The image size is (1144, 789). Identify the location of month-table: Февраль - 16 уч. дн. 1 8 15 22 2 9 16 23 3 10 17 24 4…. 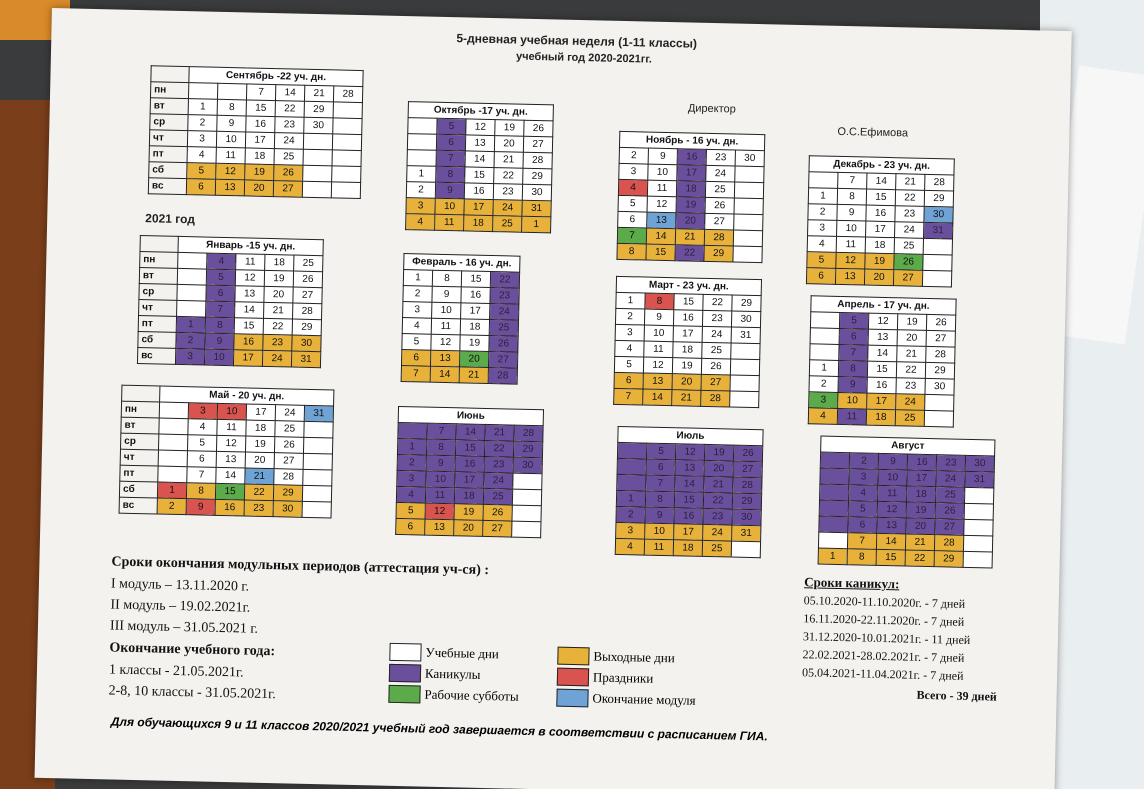
(461, 319).